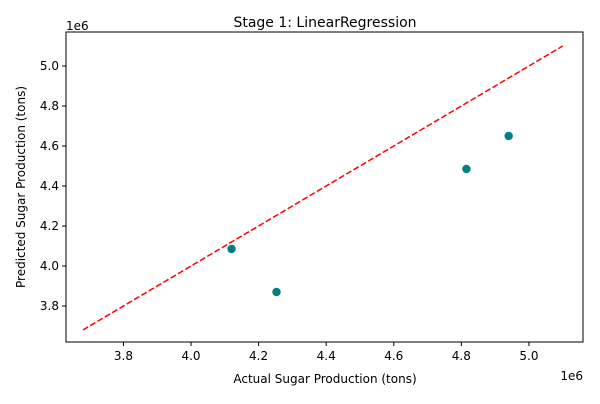 Image resolution: width=600 pixels, height=404 pixels. I want to click on y-tick-label: 3.8, so click(49, 306).